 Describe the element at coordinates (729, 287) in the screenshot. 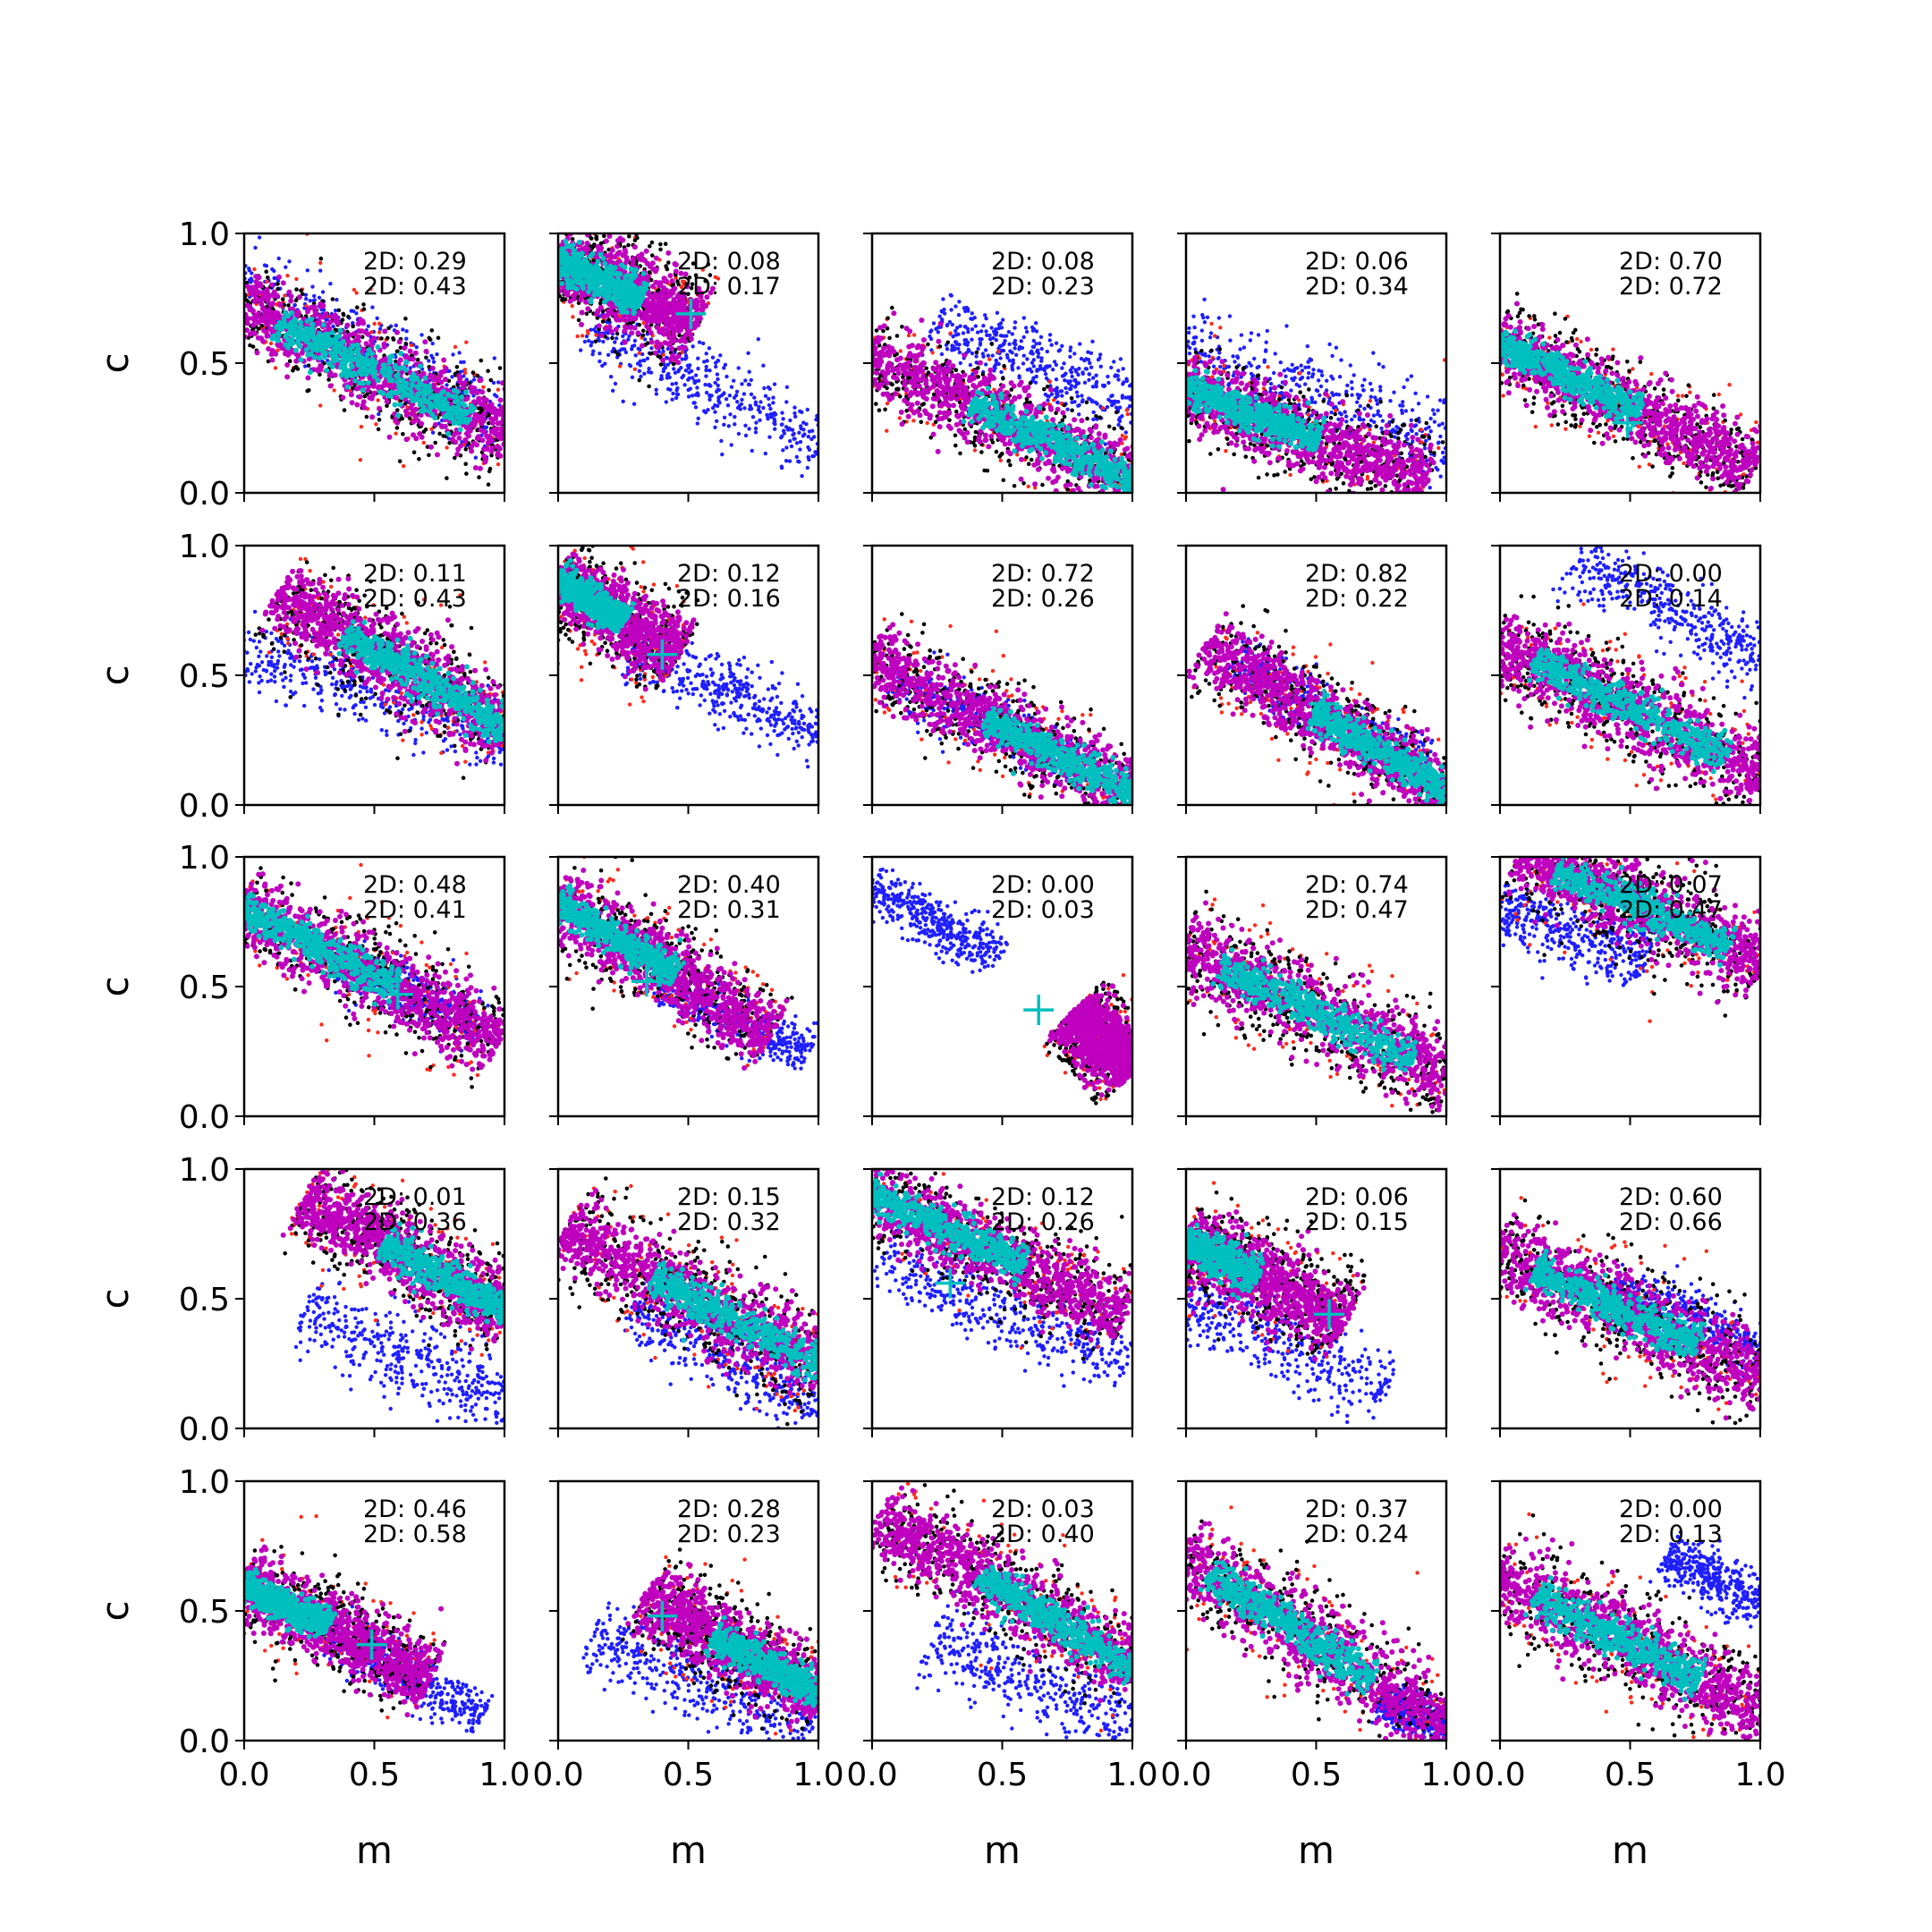

I see `annotation-text: 2D: 0.17` at that location.